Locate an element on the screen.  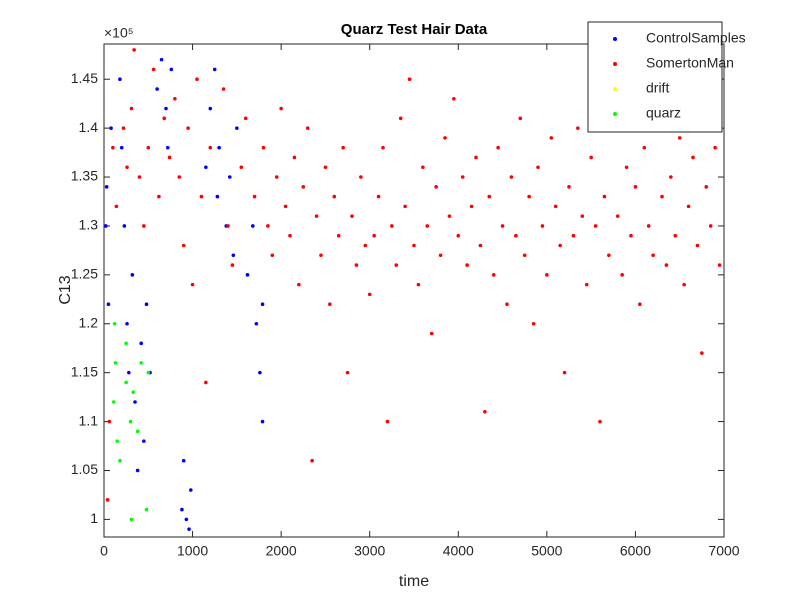
y-tick-label: 1.1 is located at coordinates (89, 420).